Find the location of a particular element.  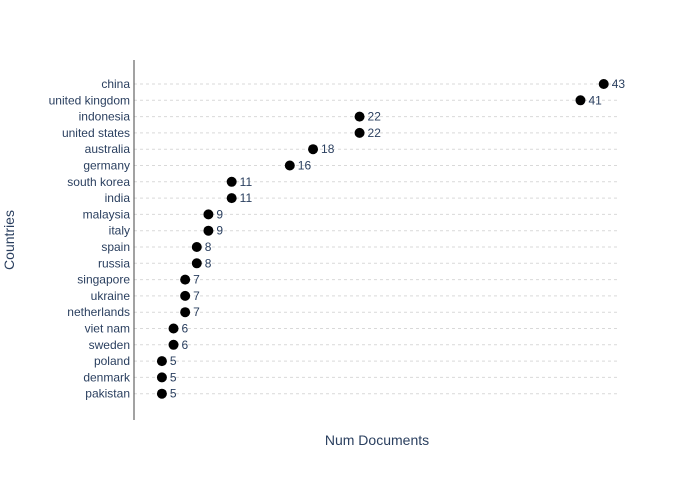

y-tick-label: australia is located at coordinates (108, 149).